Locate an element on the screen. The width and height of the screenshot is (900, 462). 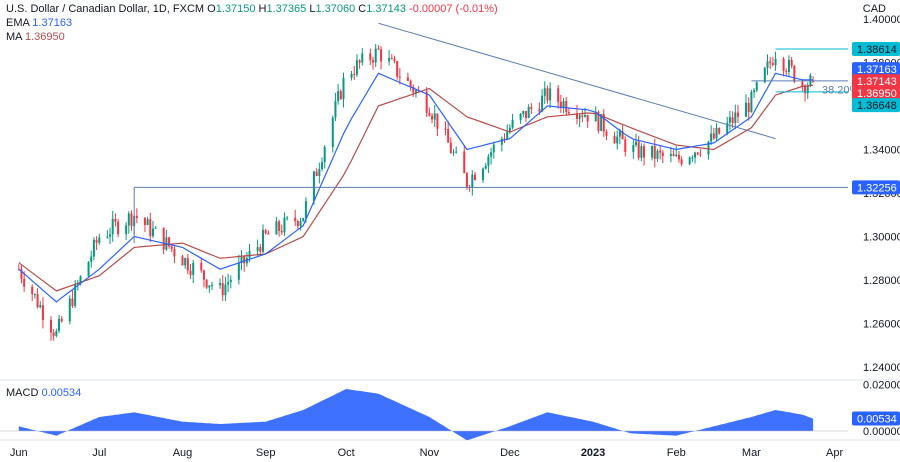
ma-legend: MA 1.36950 is located at coordinates (35, 37).